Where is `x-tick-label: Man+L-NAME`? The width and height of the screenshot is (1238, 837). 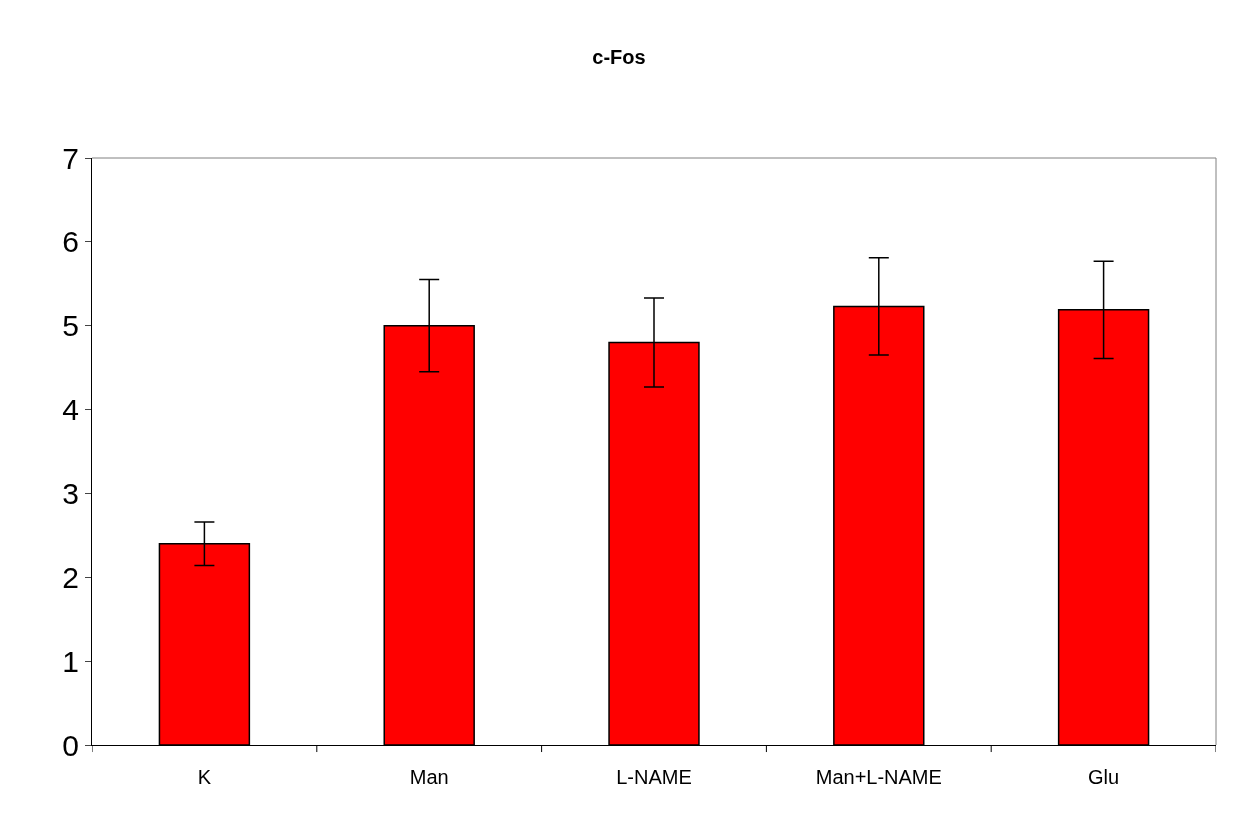 x-tick-label: Man+L-NAME is located at coordinates (878, 777).